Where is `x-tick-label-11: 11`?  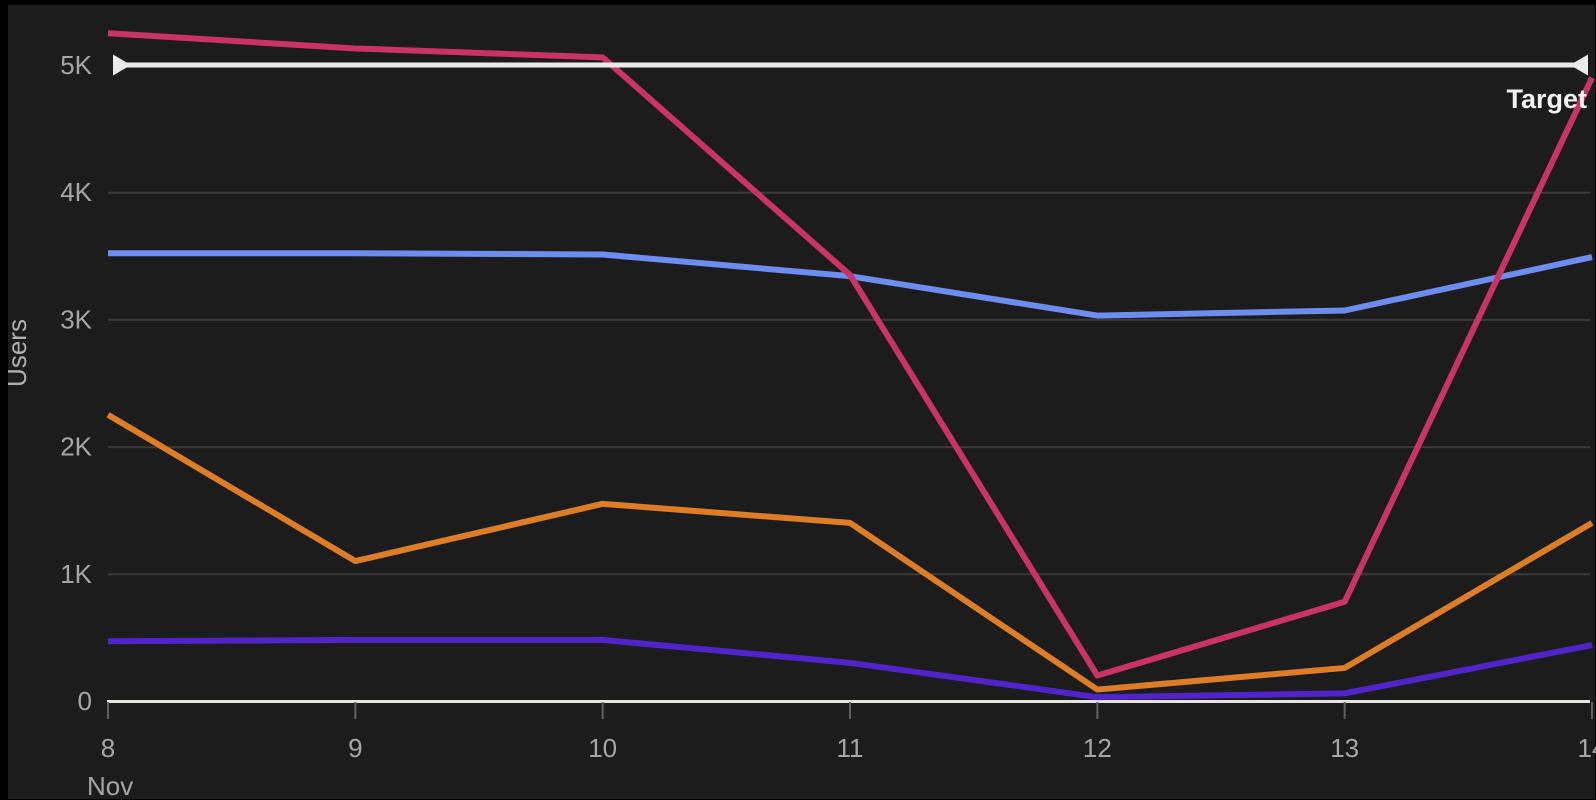 x-tick-label-11: 11 is located at coordinates (850, 748).